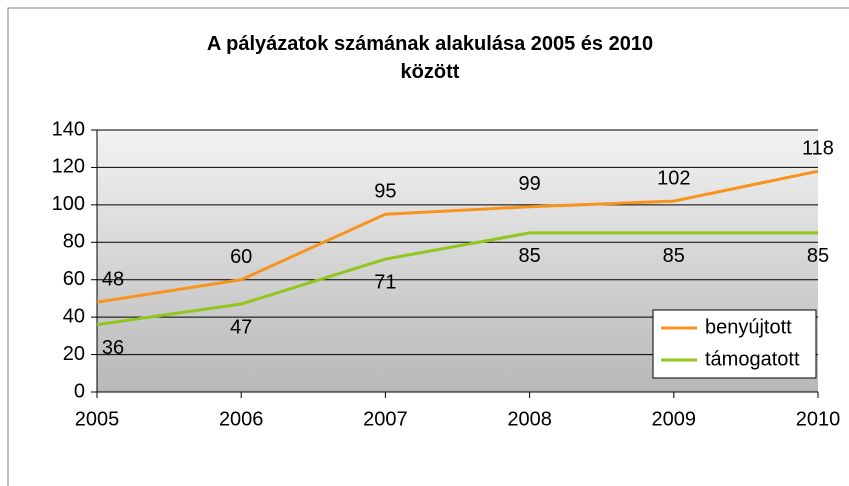  I want to click on x-tick-label: 2006, so click(241, 419).